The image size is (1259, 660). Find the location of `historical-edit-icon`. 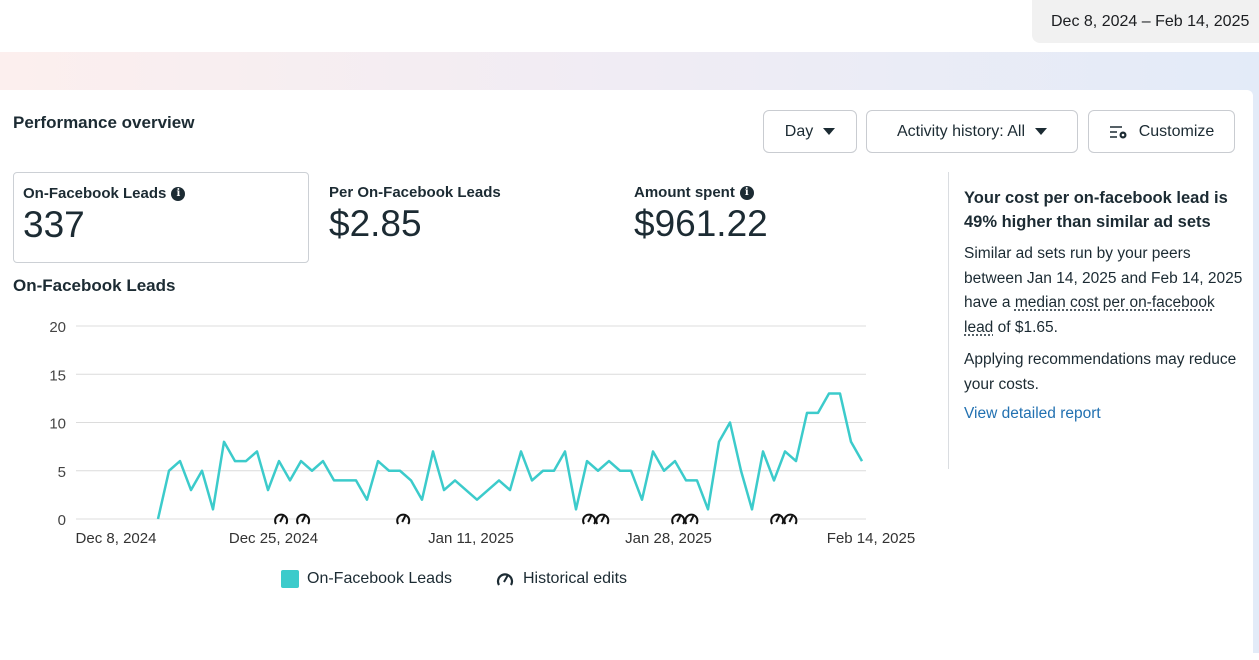

historical-edit-icon is located at coordinates (505, 579).